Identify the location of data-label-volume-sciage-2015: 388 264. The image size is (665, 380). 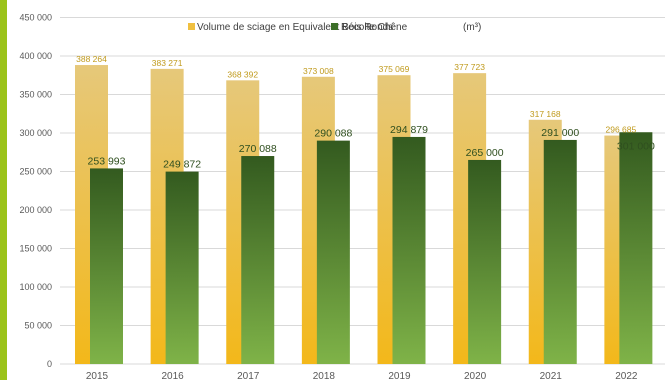
(91, 59).